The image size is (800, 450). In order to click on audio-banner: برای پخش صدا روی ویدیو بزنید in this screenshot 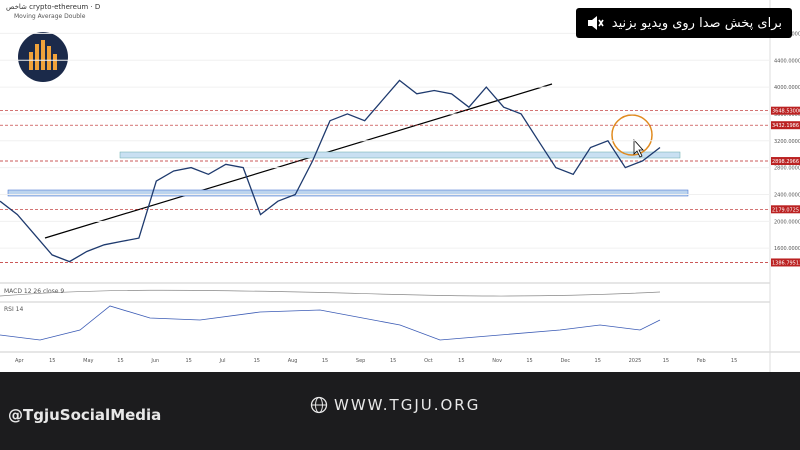, I will do `click(683, 23)`.